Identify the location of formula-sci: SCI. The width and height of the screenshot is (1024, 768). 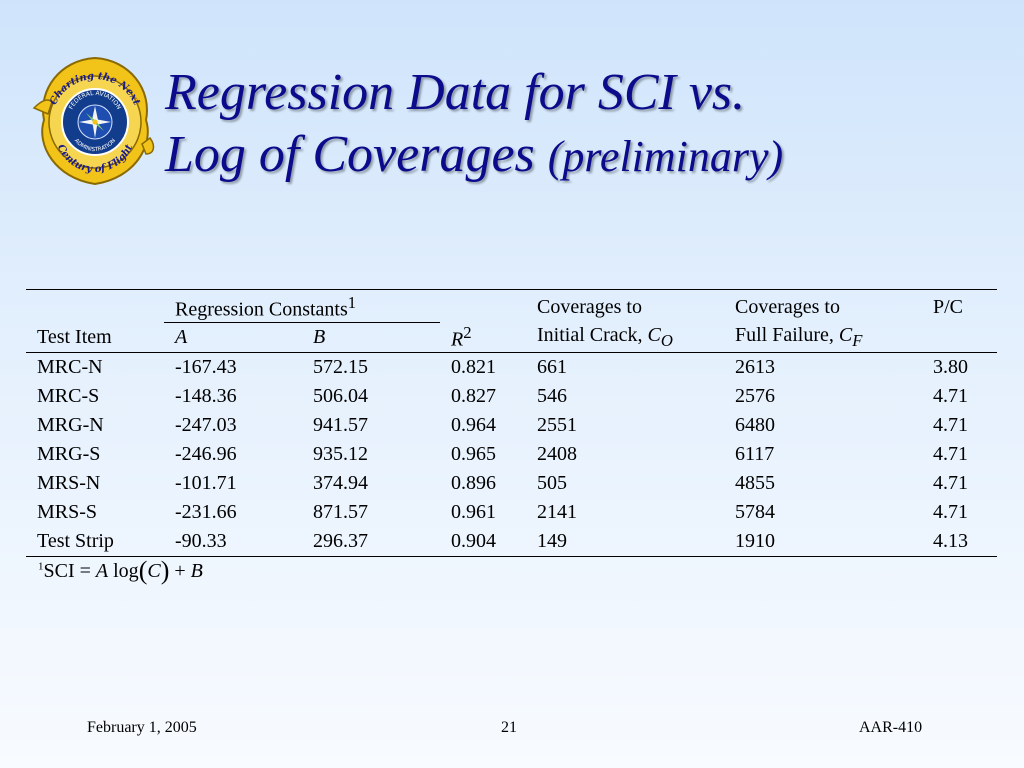
(59, 571).